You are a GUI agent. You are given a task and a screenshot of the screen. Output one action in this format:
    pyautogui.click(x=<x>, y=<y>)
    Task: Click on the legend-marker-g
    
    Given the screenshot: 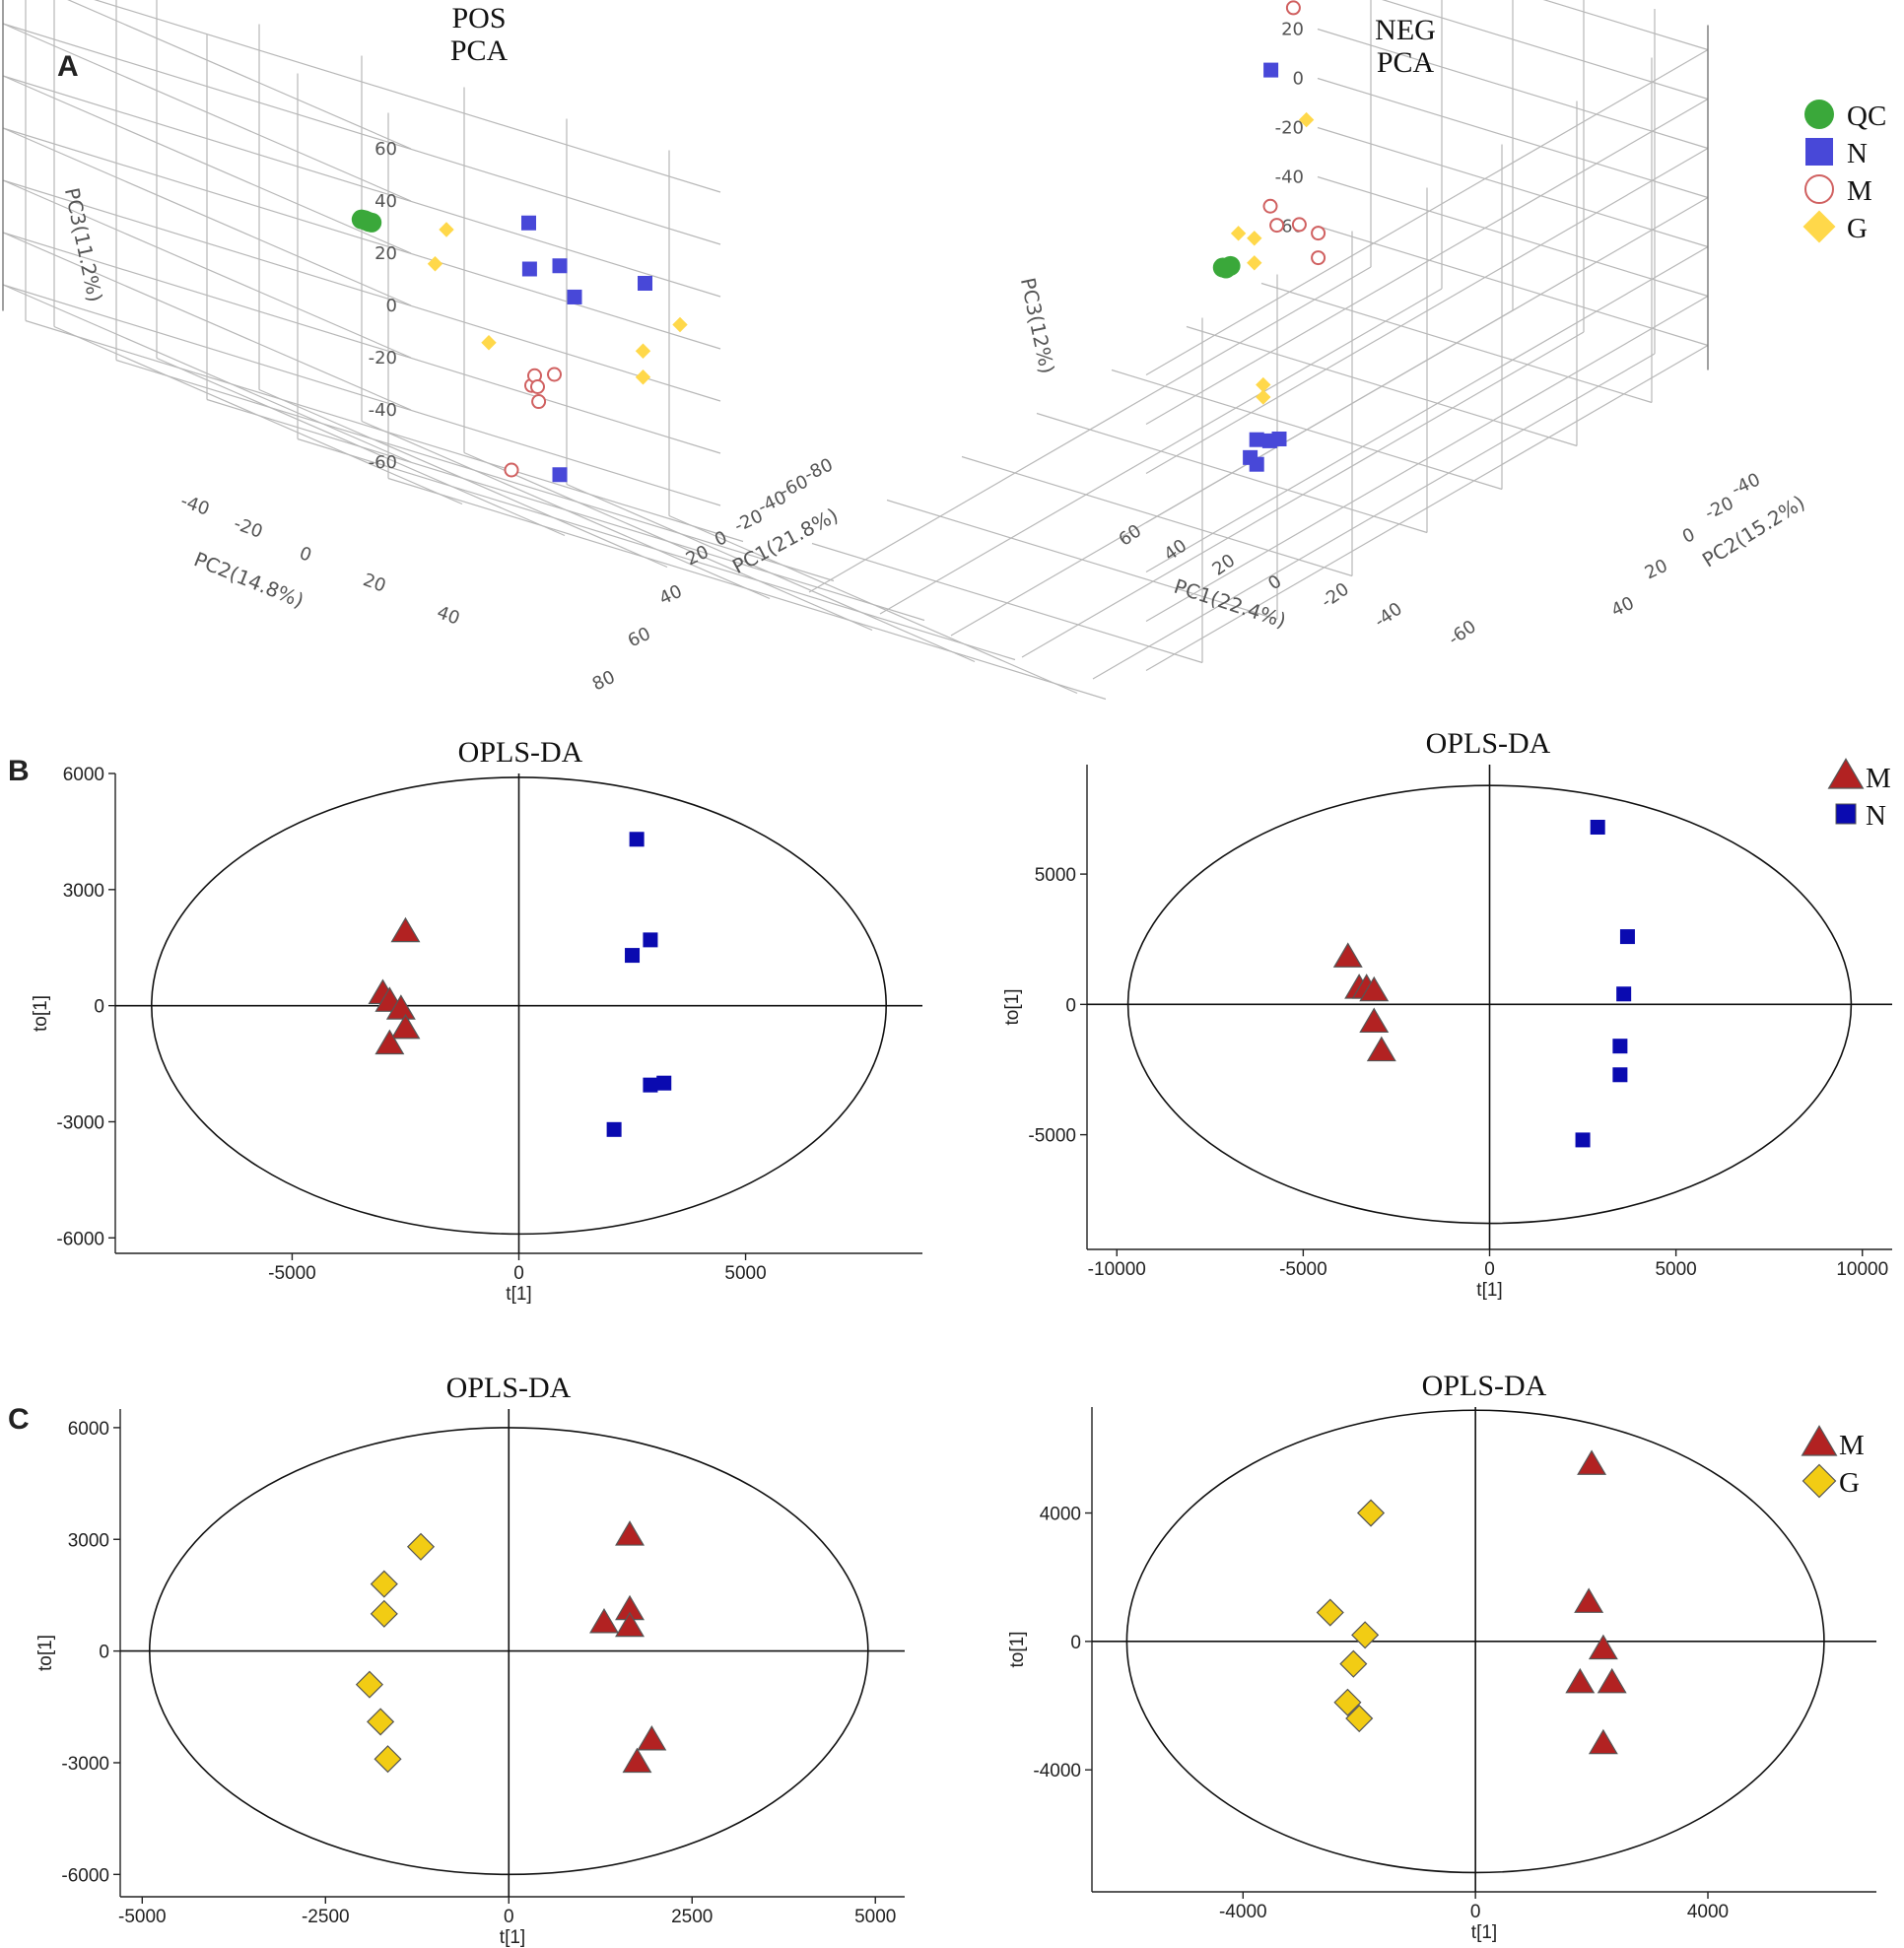 What is the action you would take?
    pyautogui.click(x=1819, y=1481)
    